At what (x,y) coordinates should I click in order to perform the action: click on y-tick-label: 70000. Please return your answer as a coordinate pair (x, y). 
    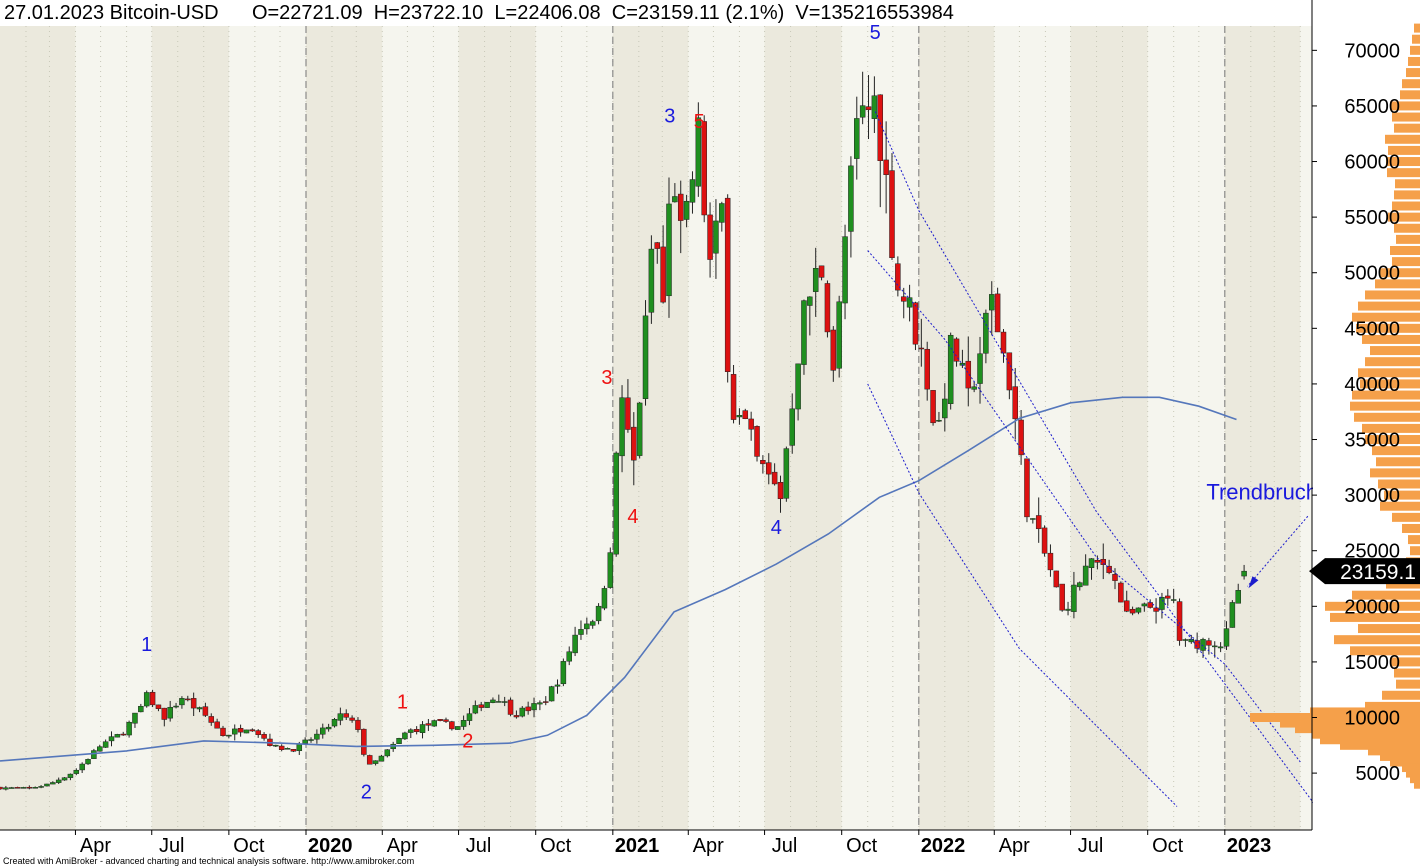
    Looking at the image, I should click on (1372, 51).